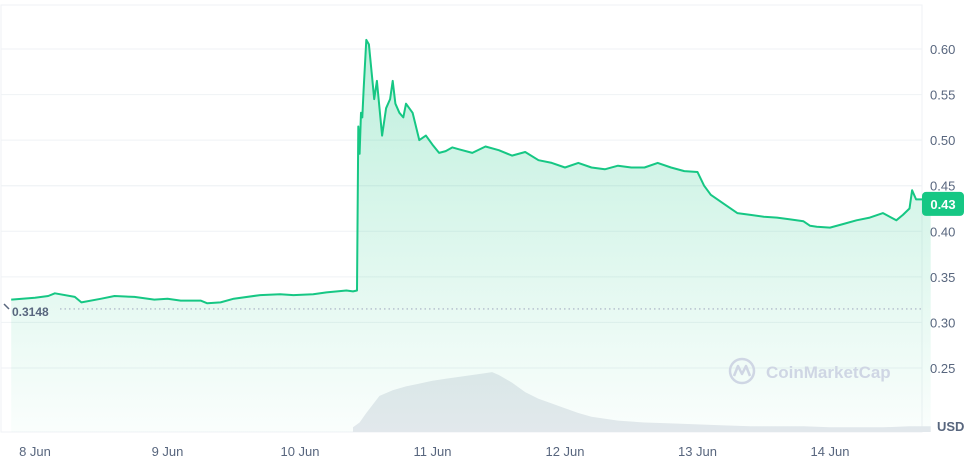 This screenshot has height=461, width=977. I want to click on start-price-label: 0.3148, so click(26, 311).